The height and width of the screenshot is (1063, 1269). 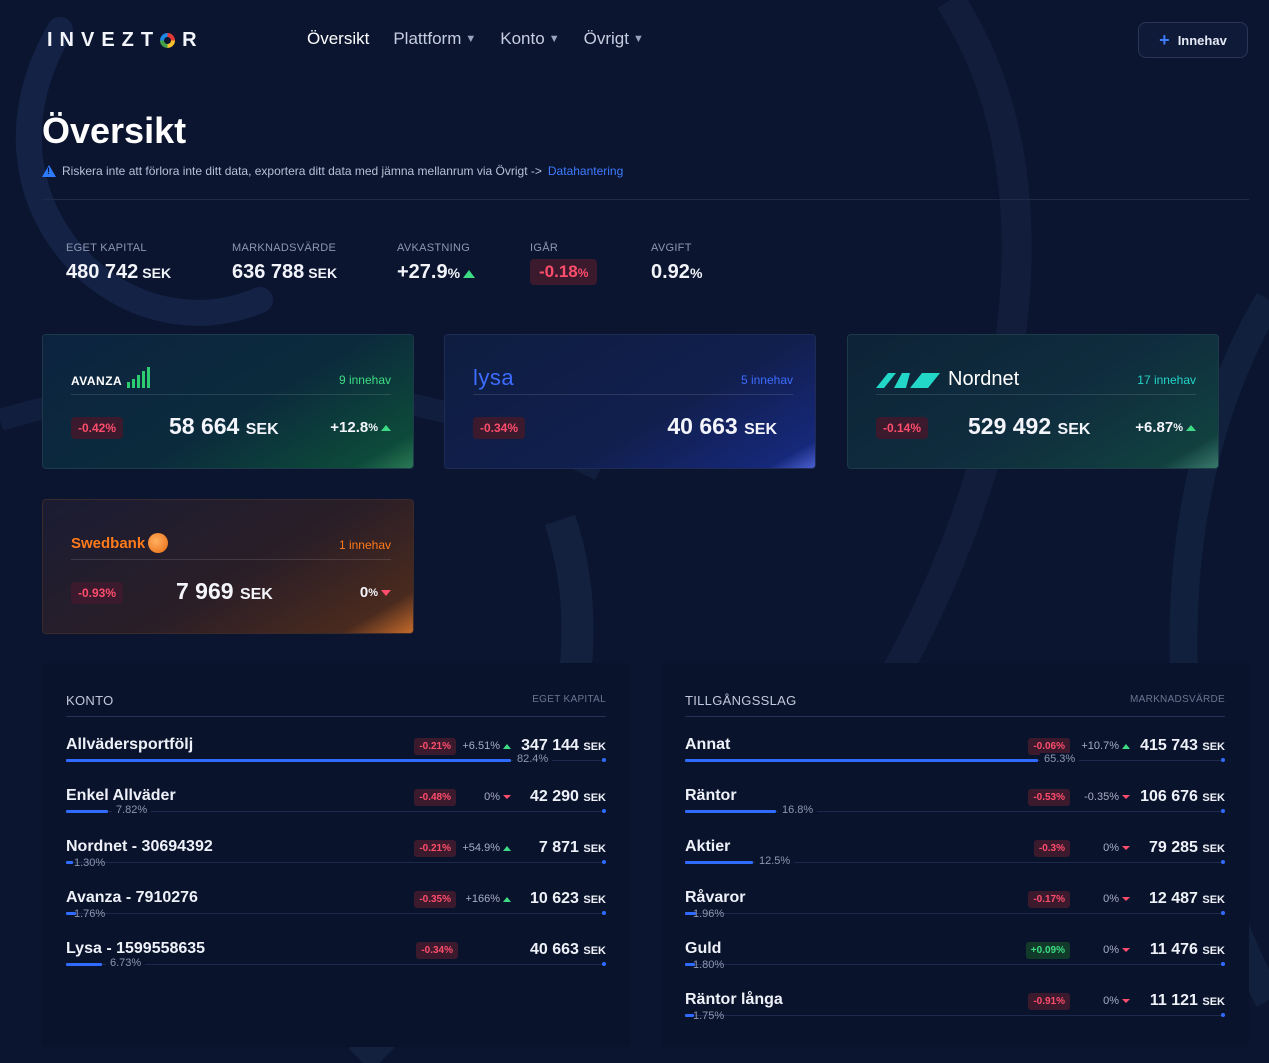 What do you see at coordinates (336, 812) in the screenshot?
I see `list-item: Enkel Allväder 42 290 SEK 0% -0.48% 7.82%` at bounding box center [336, 812].